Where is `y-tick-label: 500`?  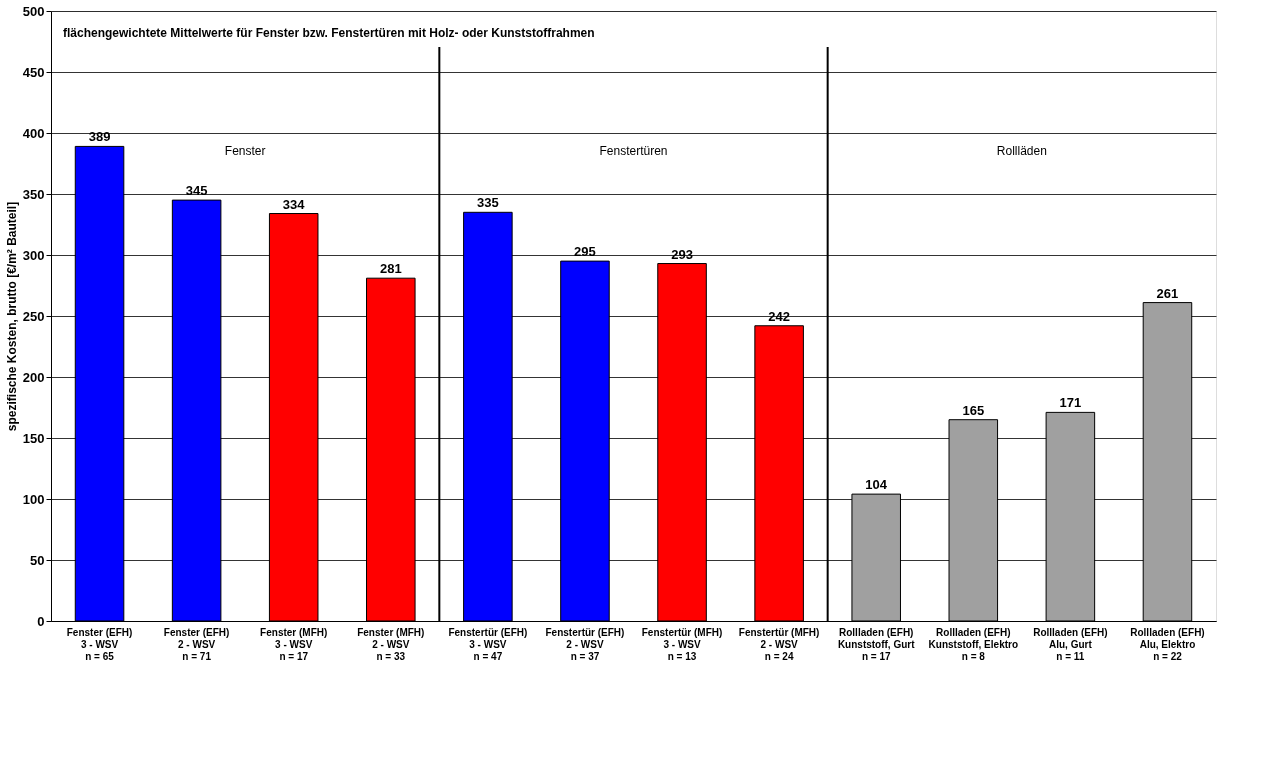 y-tick-label: 500 is located at coordinates (33, 11).